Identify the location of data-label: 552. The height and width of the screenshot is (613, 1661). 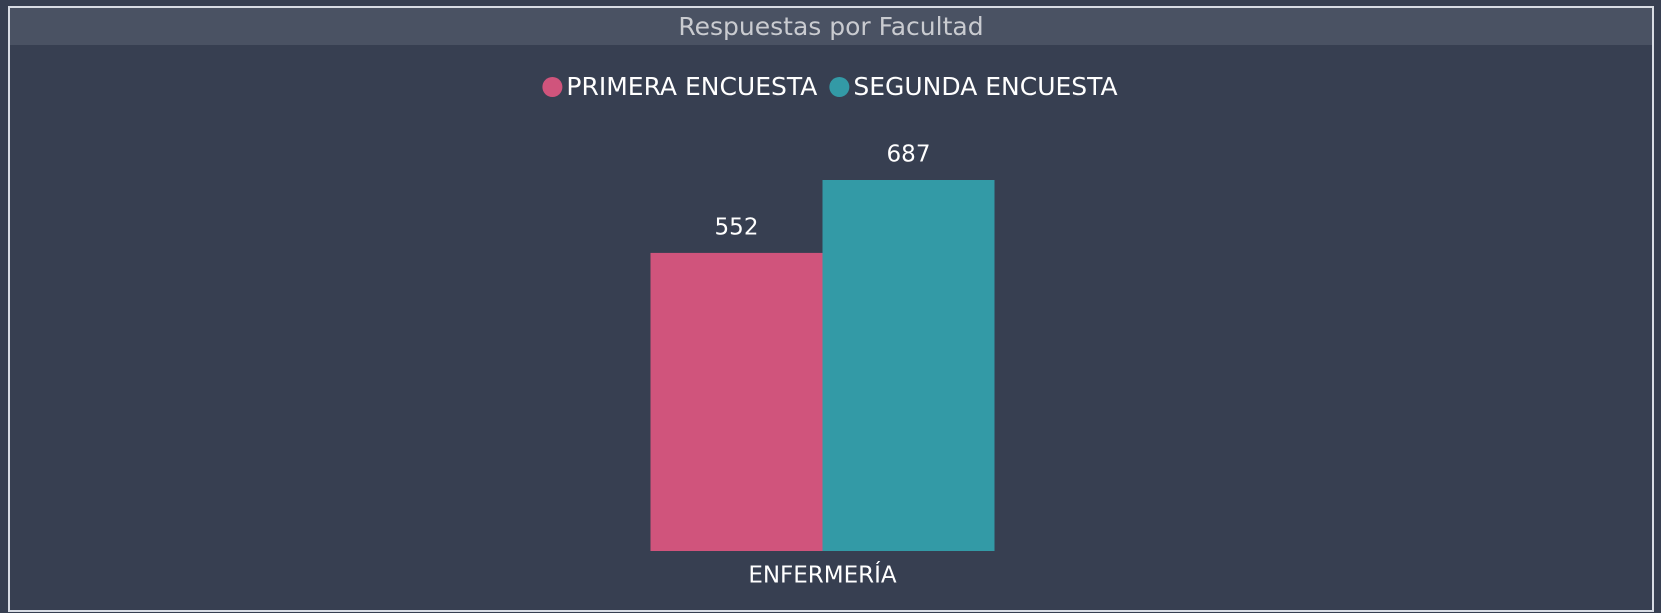
(737, 227).